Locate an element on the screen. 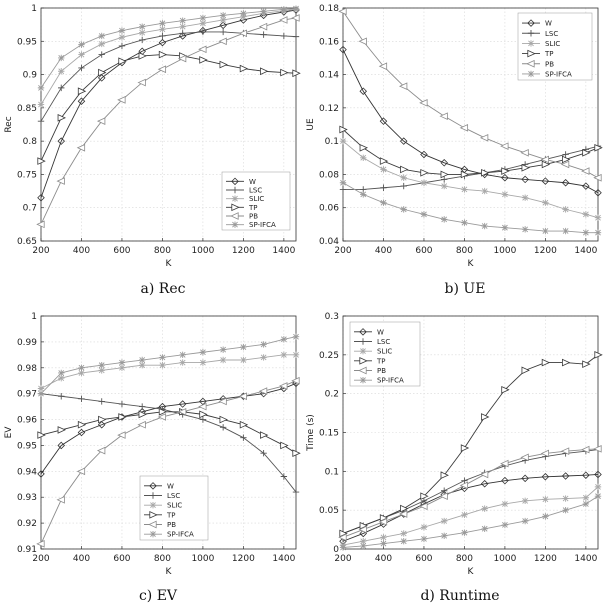 The width and height of the screenshot is (603, 609). series-slic is located at coordinates (168, 371).